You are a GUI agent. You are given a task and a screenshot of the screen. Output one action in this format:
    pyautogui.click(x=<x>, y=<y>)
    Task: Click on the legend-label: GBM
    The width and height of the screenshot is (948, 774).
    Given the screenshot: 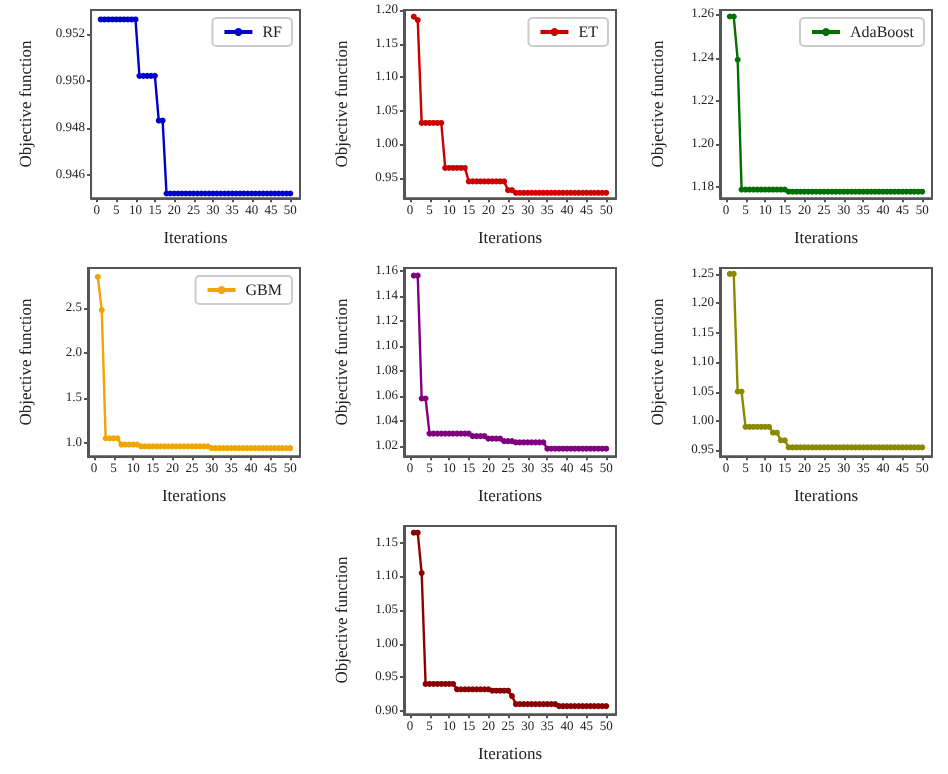 What is the action you would take?
    pyautogui.click(x=264, y=290)
    